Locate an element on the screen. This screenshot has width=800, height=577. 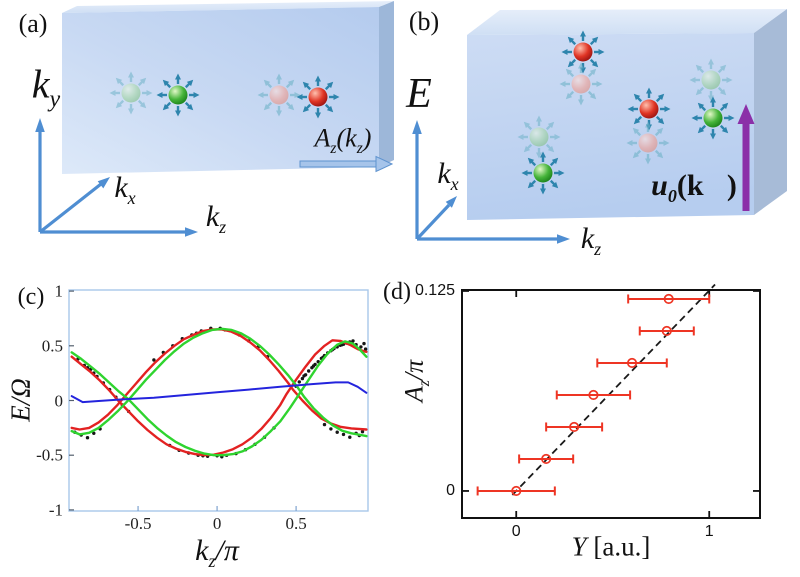
series-green-band-B is located at coordinates (219, 382).